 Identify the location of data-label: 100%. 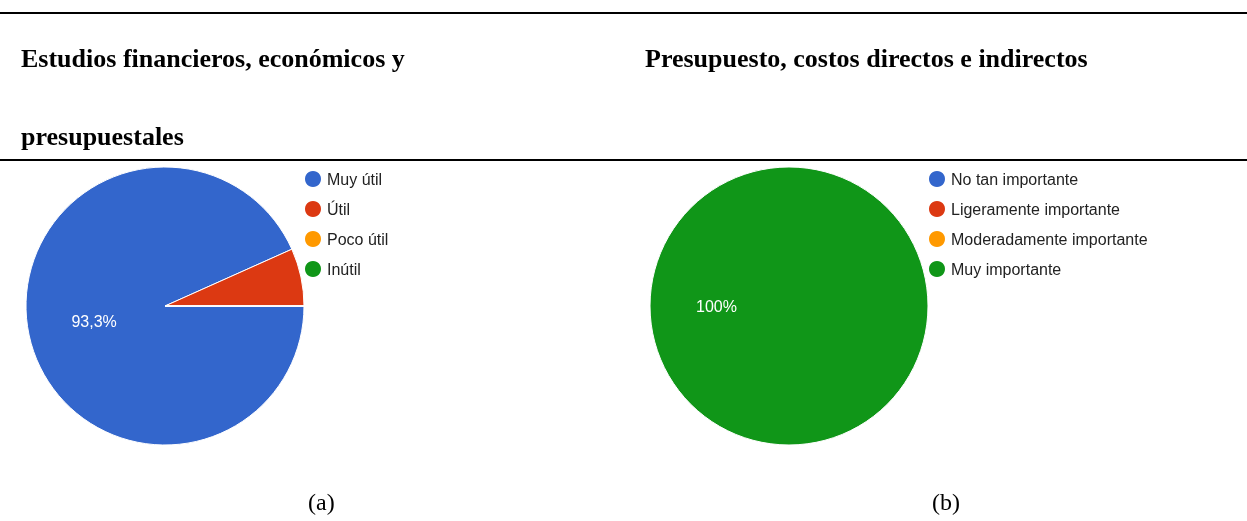
(716, 306).